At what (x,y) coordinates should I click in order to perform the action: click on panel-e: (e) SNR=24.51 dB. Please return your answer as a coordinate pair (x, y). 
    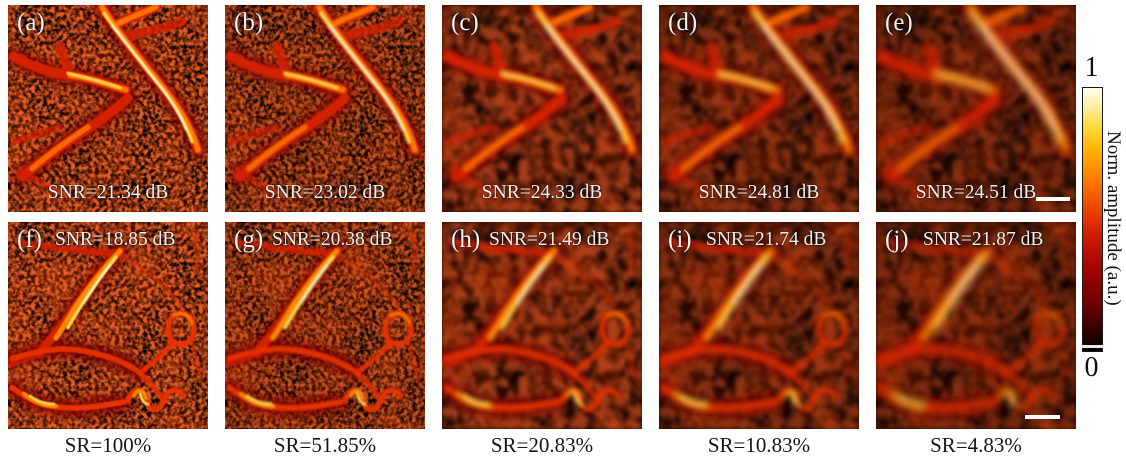
    Looking at the image, I should click on (976, 108).